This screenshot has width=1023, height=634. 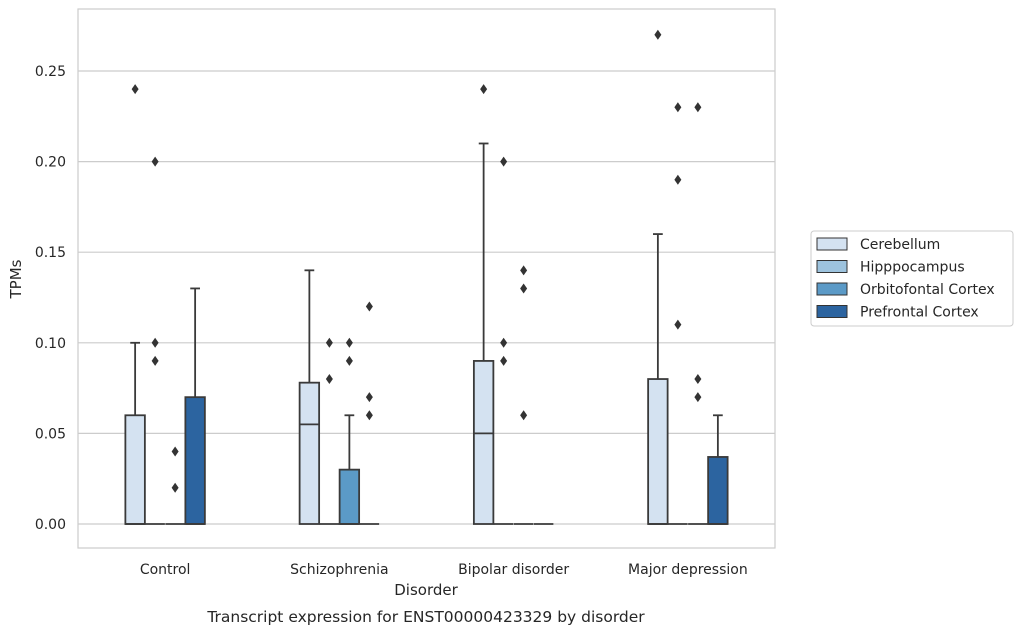 I want to click on legend-frame, so click(x=912, y=278).